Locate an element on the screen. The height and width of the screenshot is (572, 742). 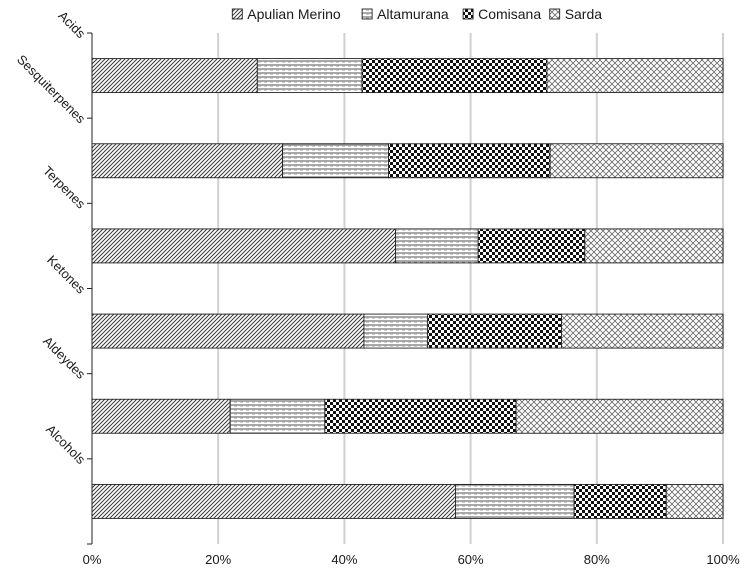
legend-label: Altamurana is located at coordinates (413, 14).